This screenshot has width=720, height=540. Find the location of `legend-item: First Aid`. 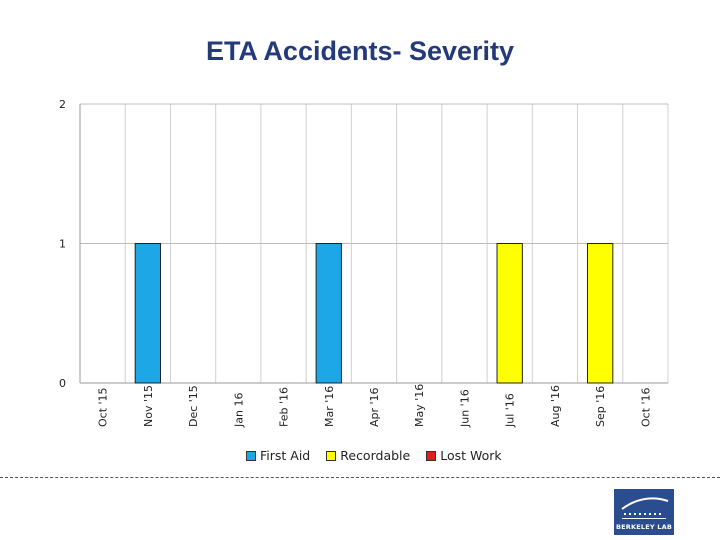

legend-item: First Aid is located at coordinates (278, 455).